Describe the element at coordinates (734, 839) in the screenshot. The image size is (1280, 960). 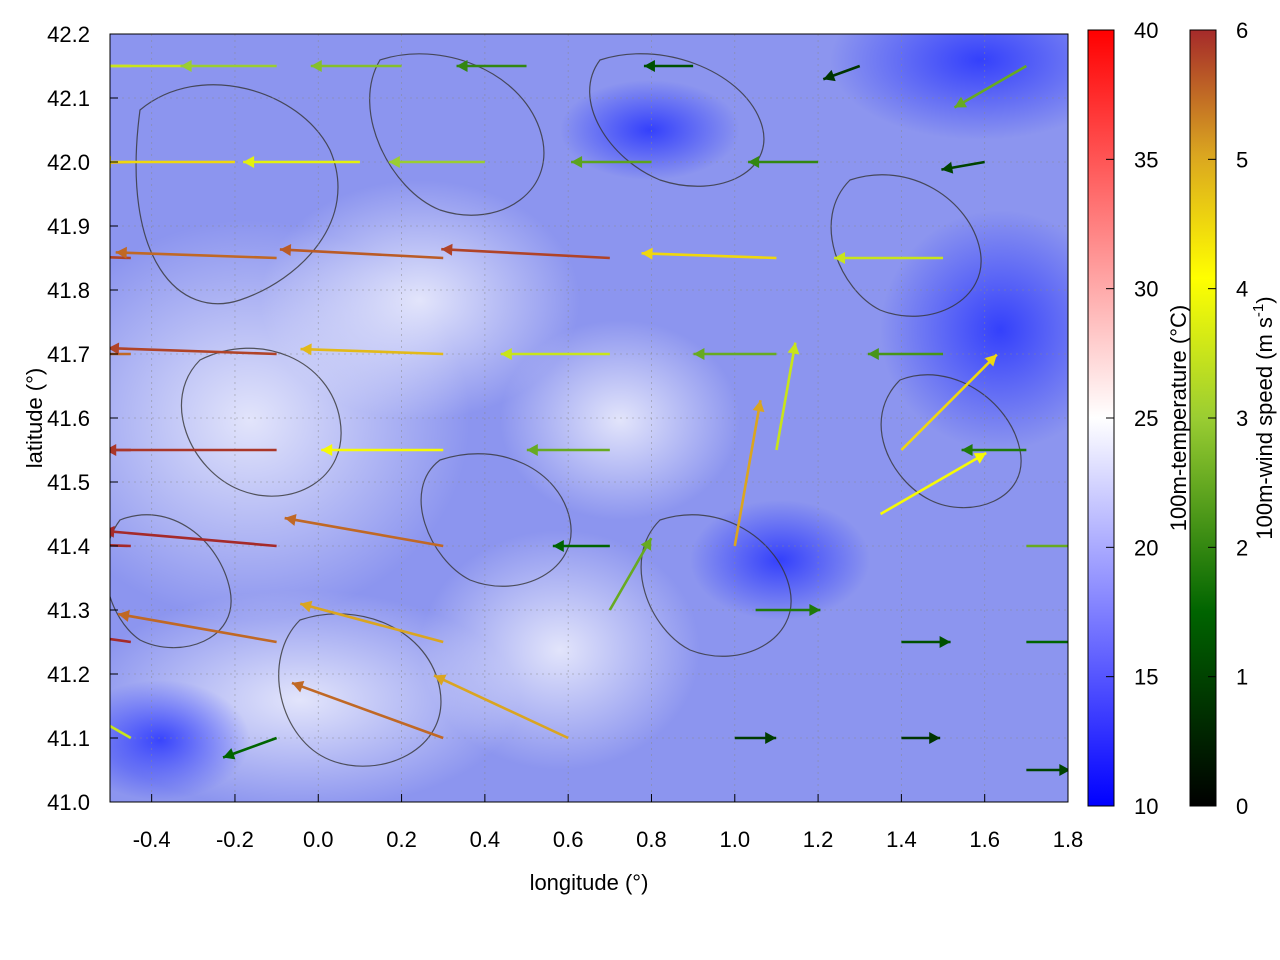
I see `x-tick-label: 1.0` at that location.